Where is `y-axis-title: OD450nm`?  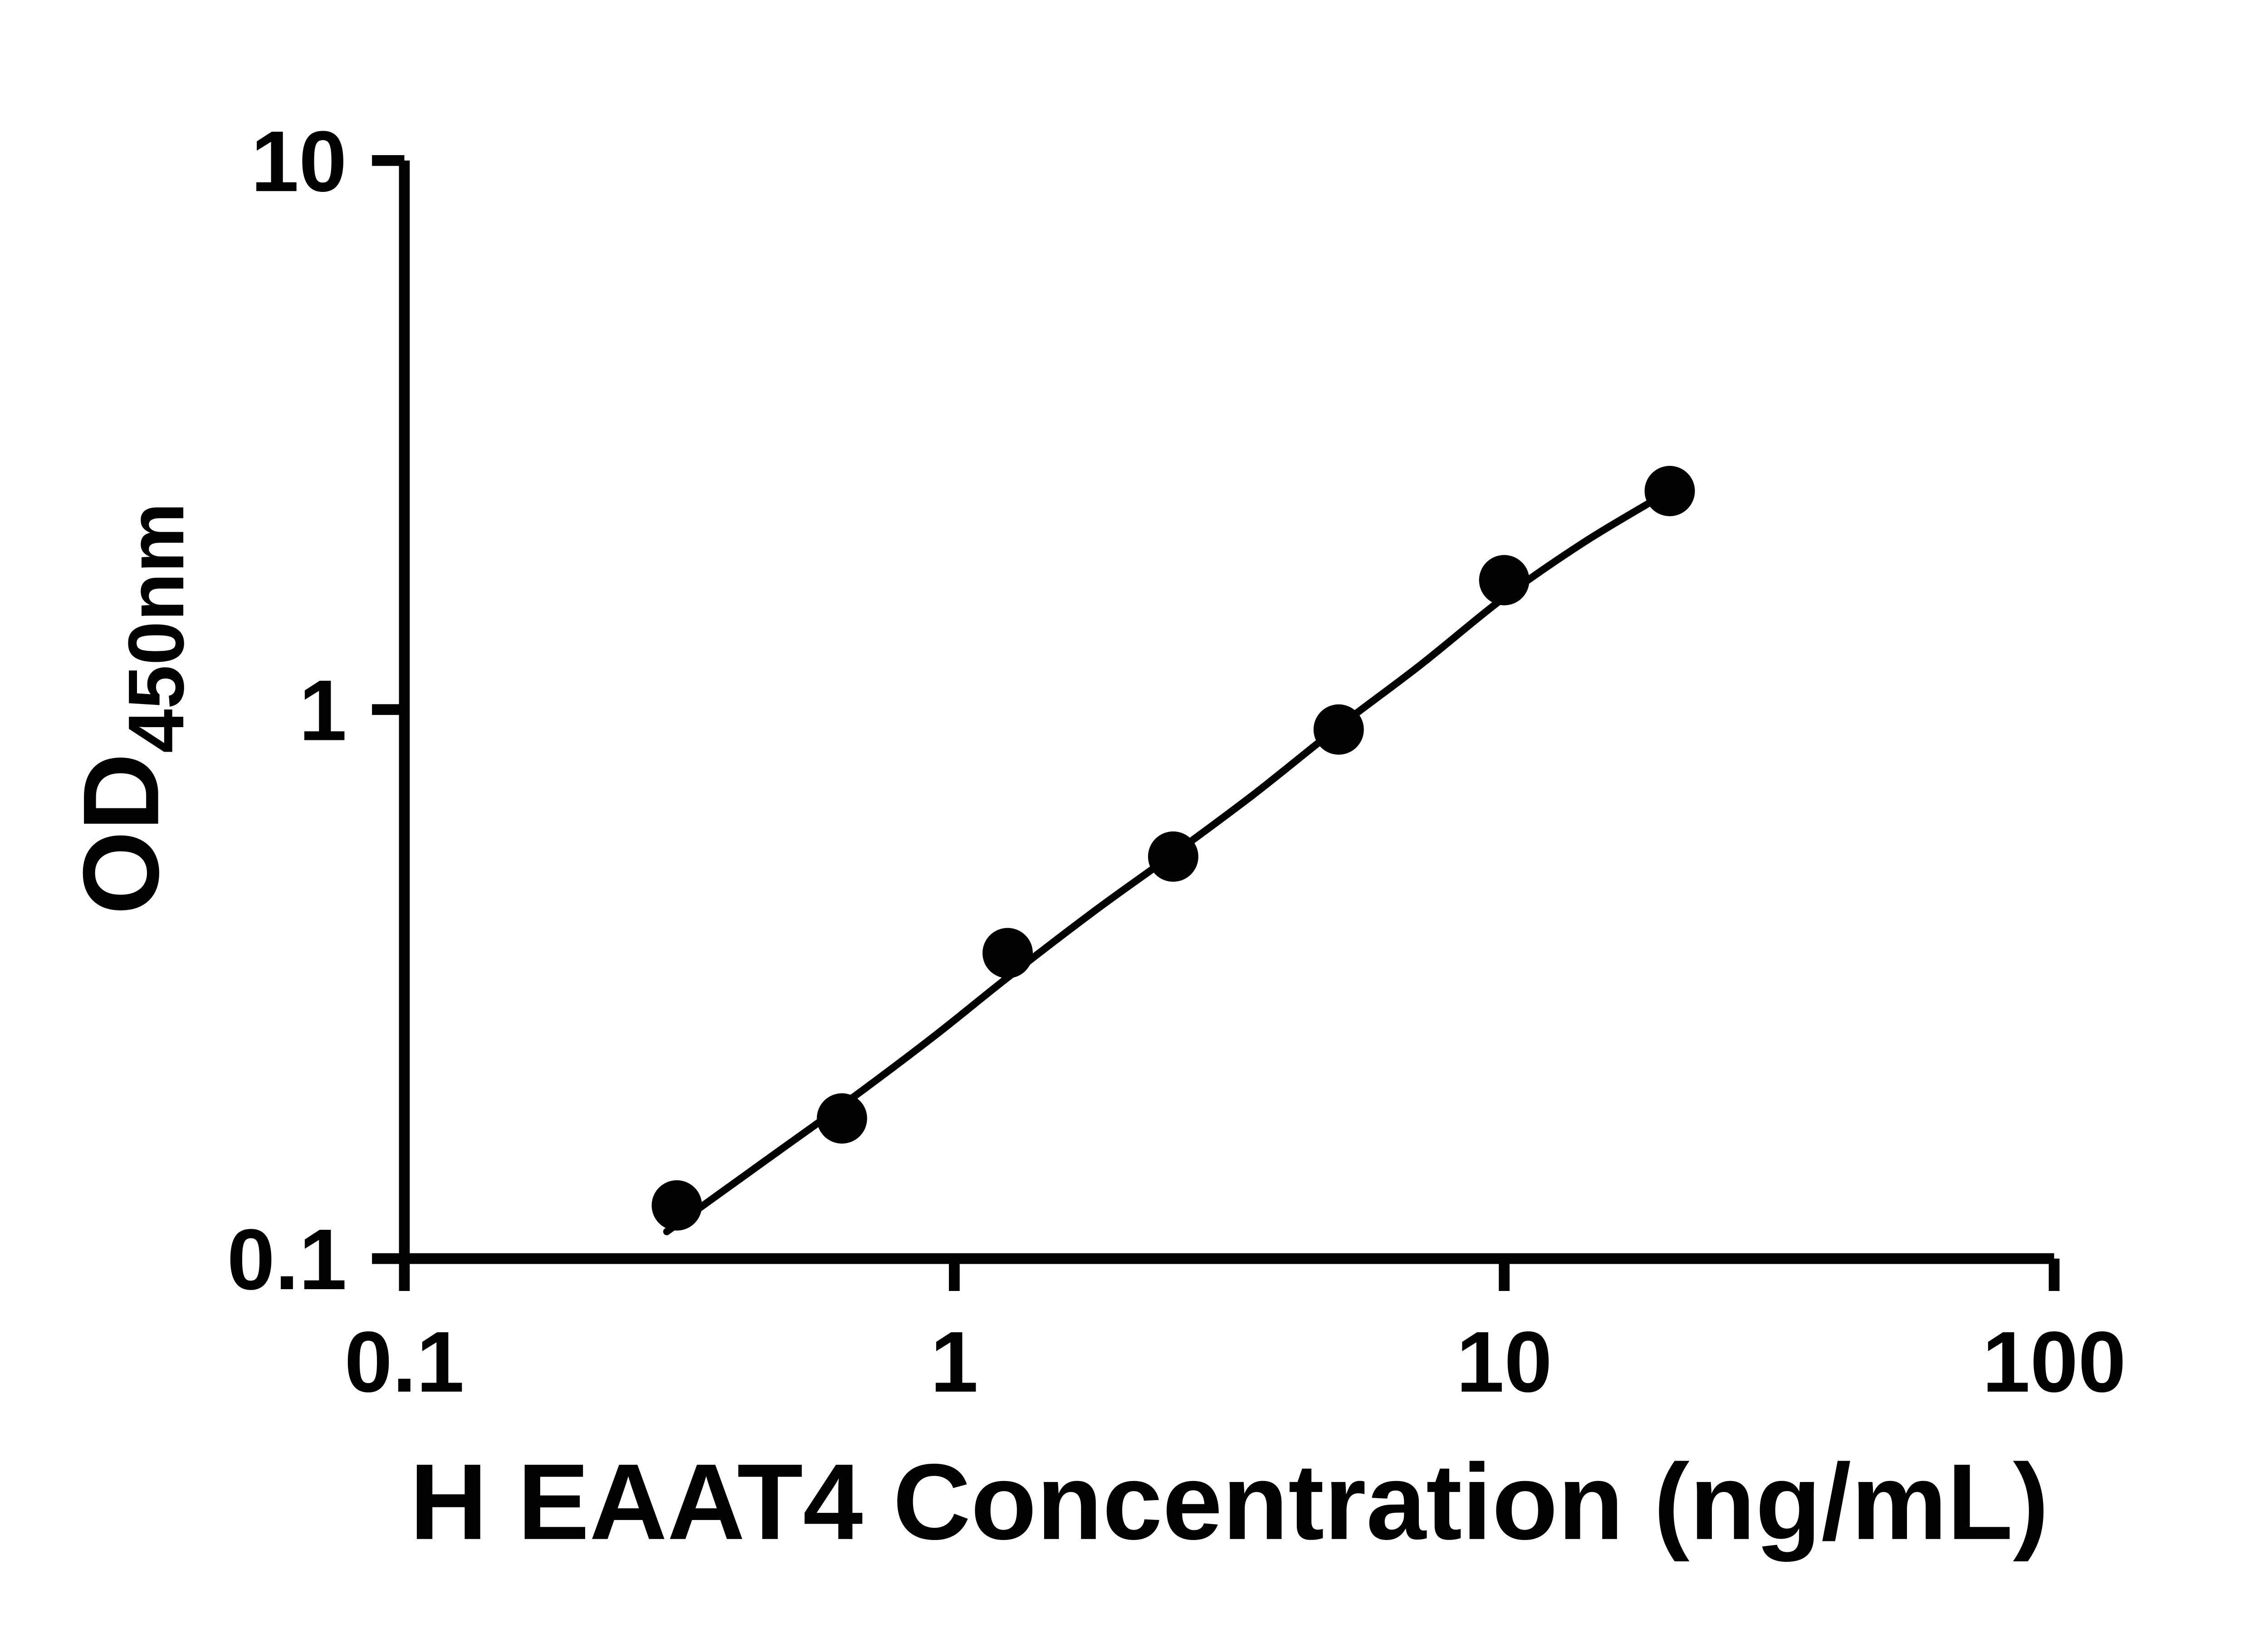
y-axis-title: OD450nm is located at coordinates (130, 709).